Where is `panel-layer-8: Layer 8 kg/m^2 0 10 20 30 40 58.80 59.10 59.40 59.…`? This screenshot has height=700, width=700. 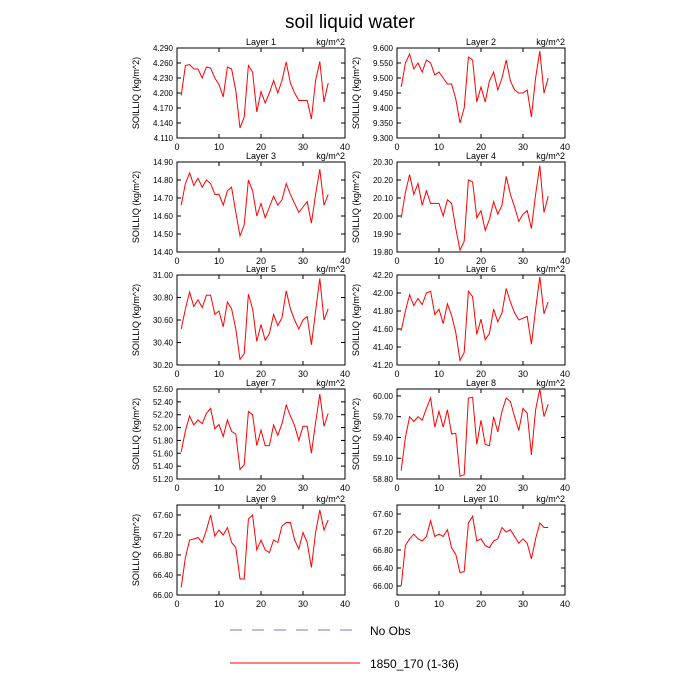 panel-layer-8: Layer 8 kg/m^2 0 10 20 30 40 58.80 59.10 59.40 59.… is located at coordinates (460, 435).